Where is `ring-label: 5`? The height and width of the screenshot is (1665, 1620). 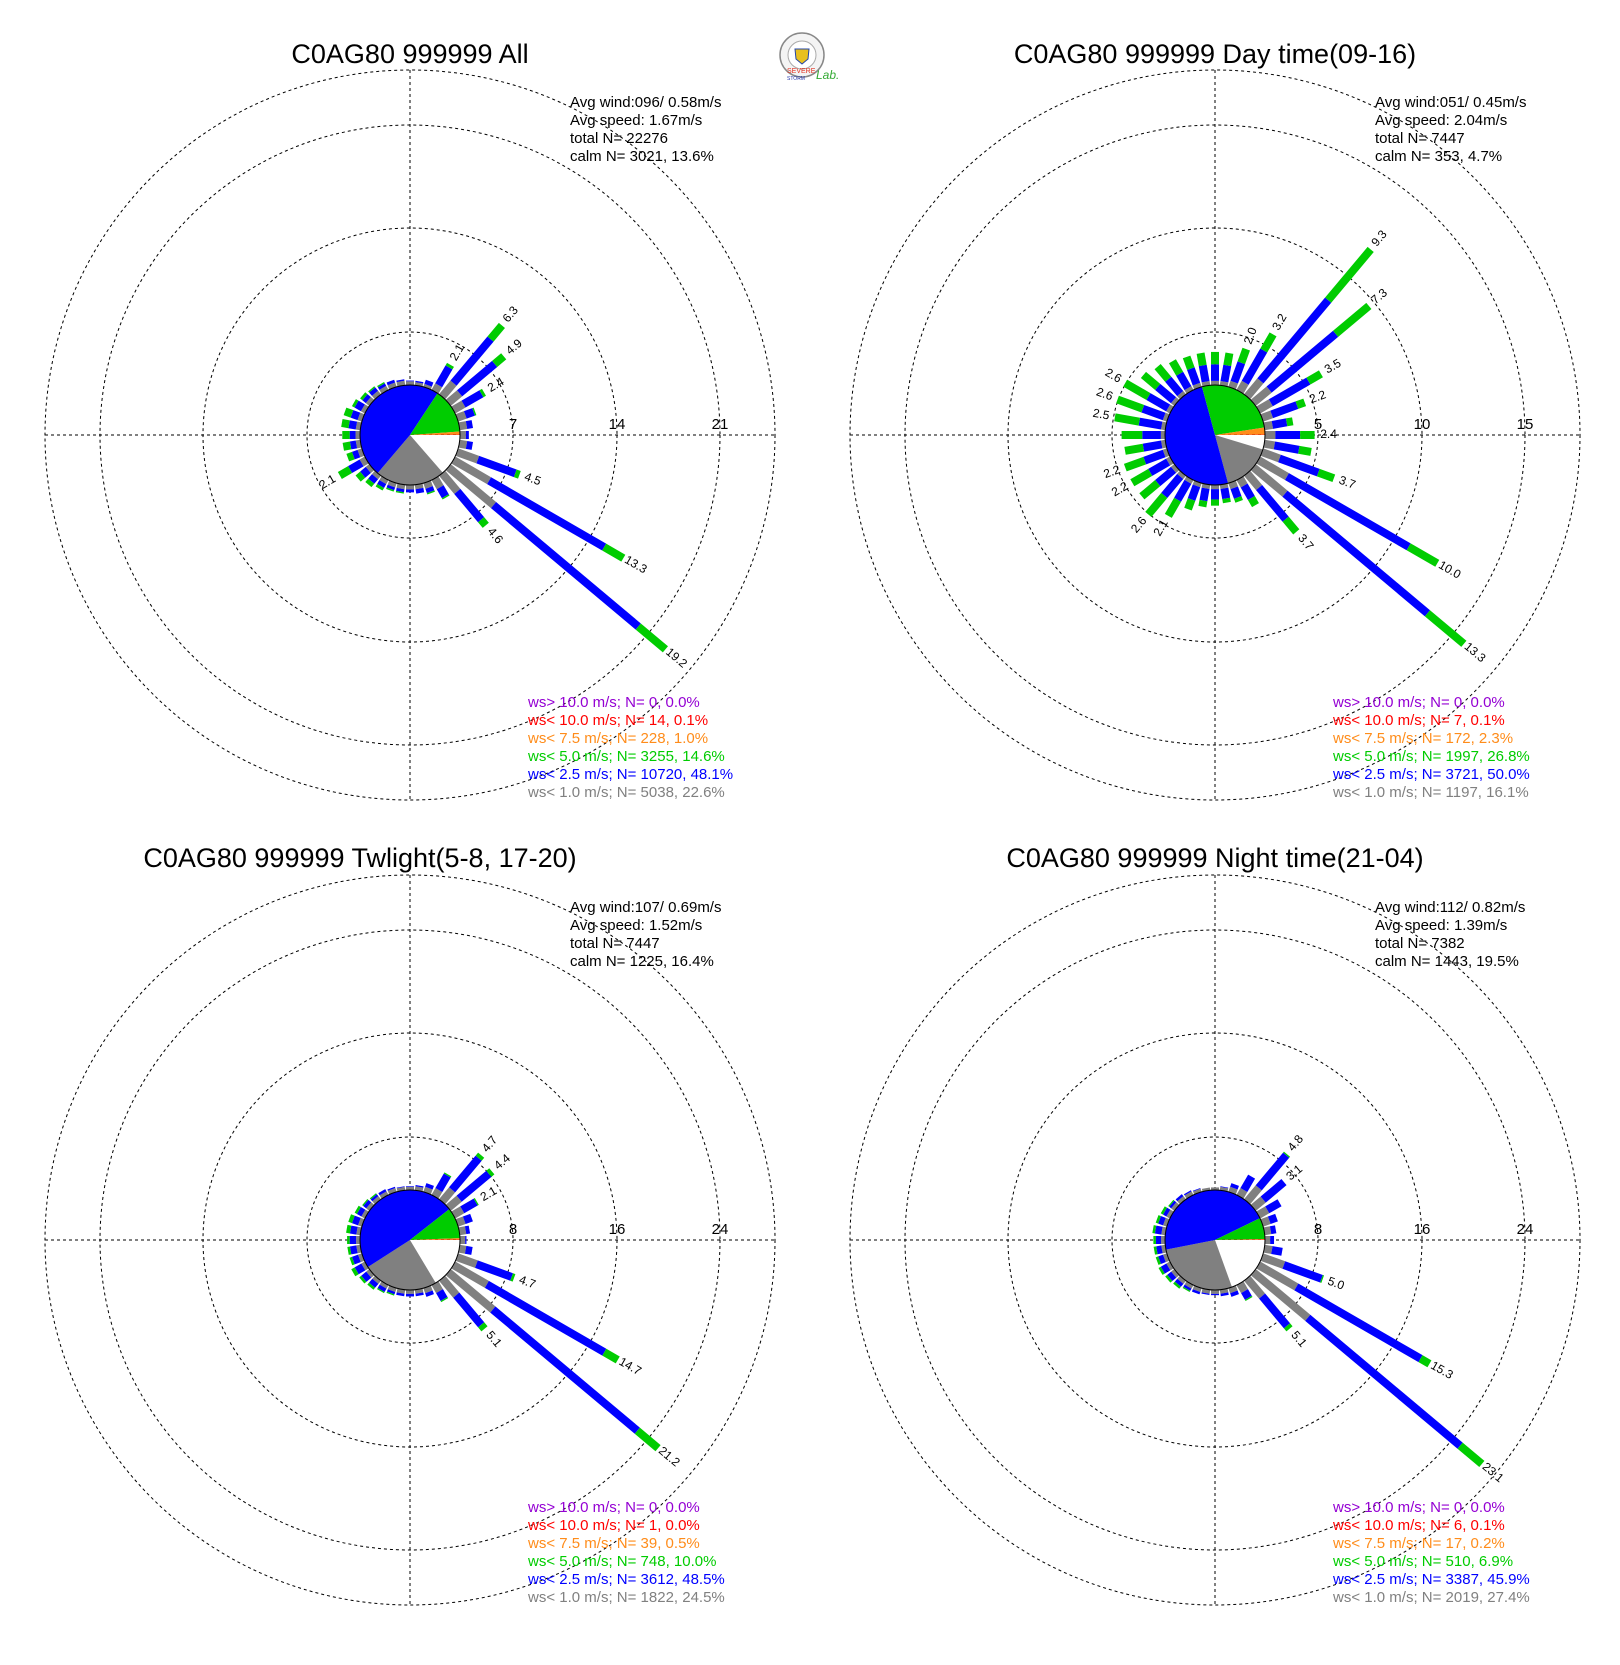
ring-label: 5 is located at coordinates (1318, 424).